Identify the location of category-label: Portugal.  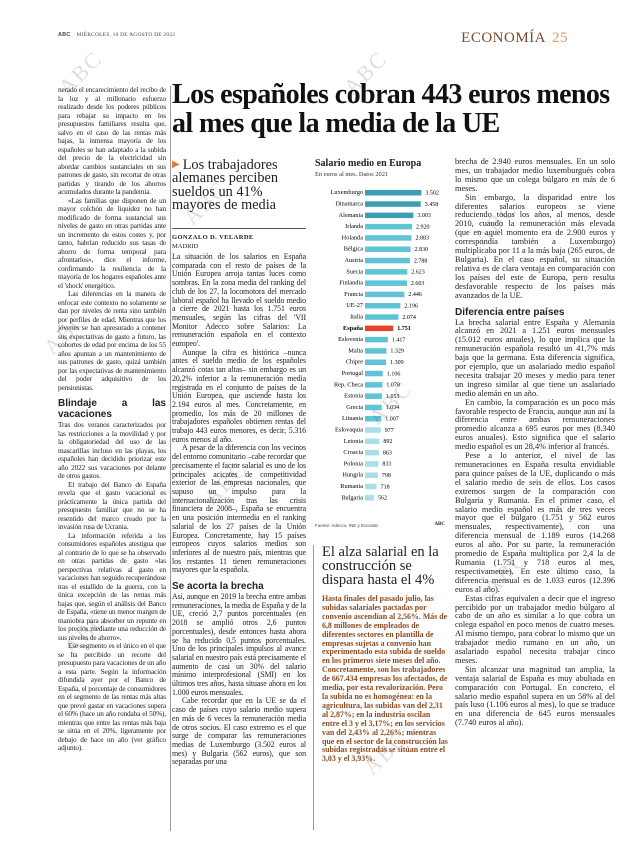
(353, 373).